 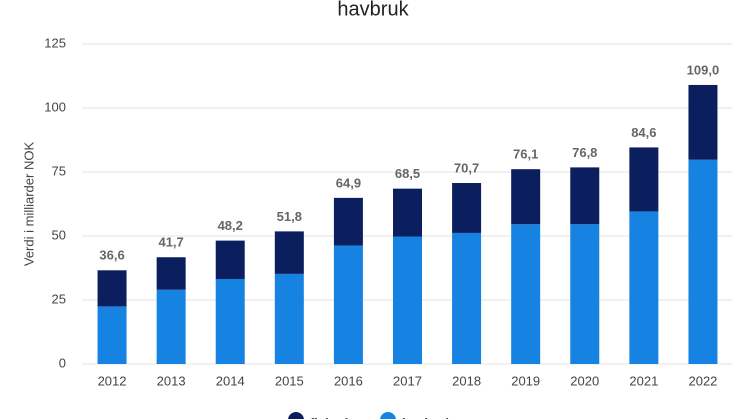 What do you see at coordinates (427, 417) in the screenshot?
I see `legend-label: havbruk` at bounding box center [427, 417].